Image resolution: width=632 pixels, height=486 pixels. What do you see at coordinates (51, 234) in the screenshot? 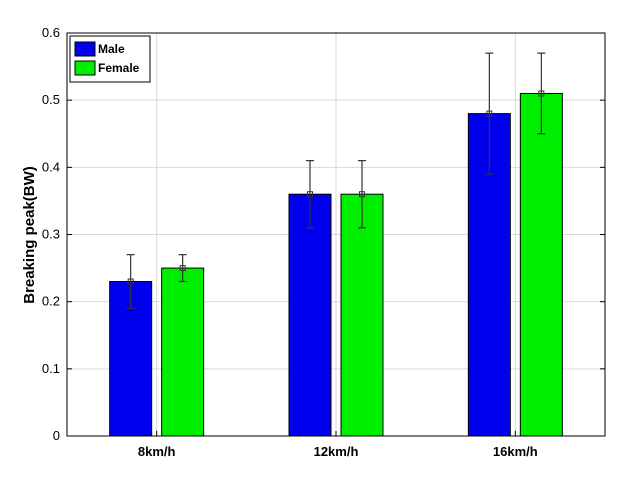
I see `y-tick-label: 0.3` at bounding box center [51, 234].